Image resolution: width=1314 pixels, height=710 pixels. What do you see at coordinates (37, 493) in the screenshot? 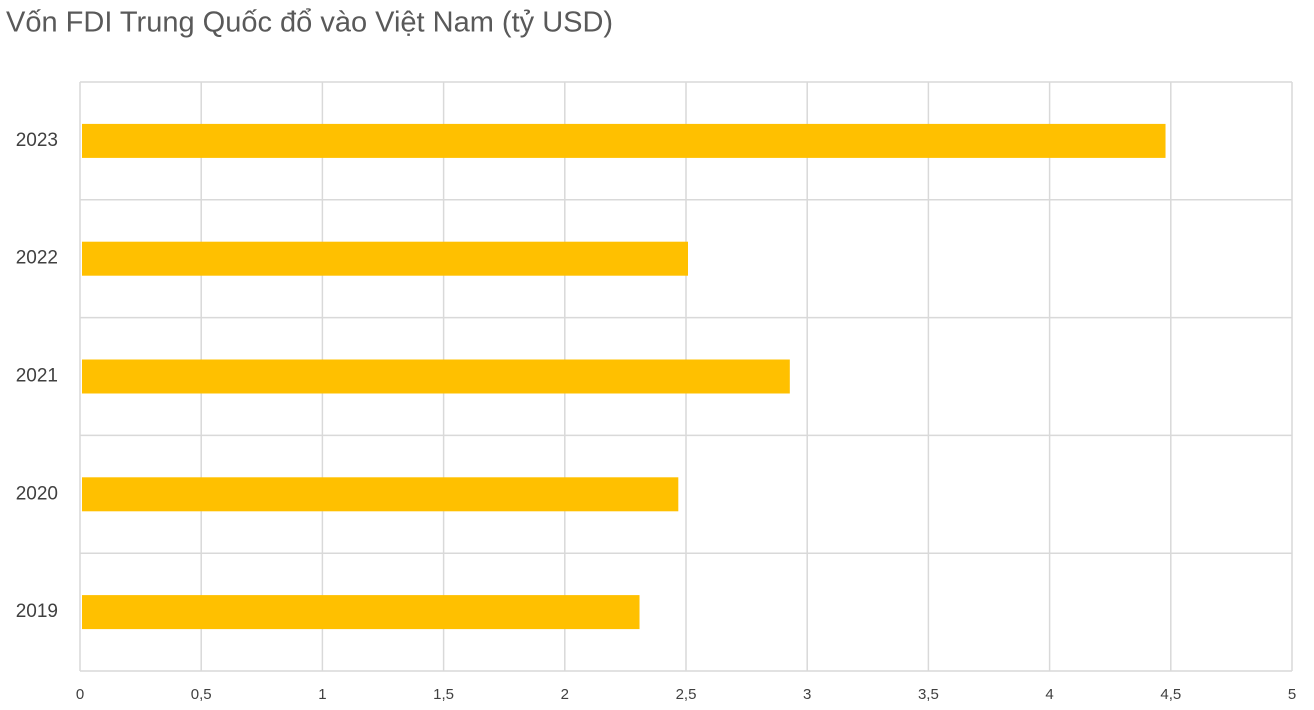
I see `y-tick-label: 2020` at bounding box center [37, 493].